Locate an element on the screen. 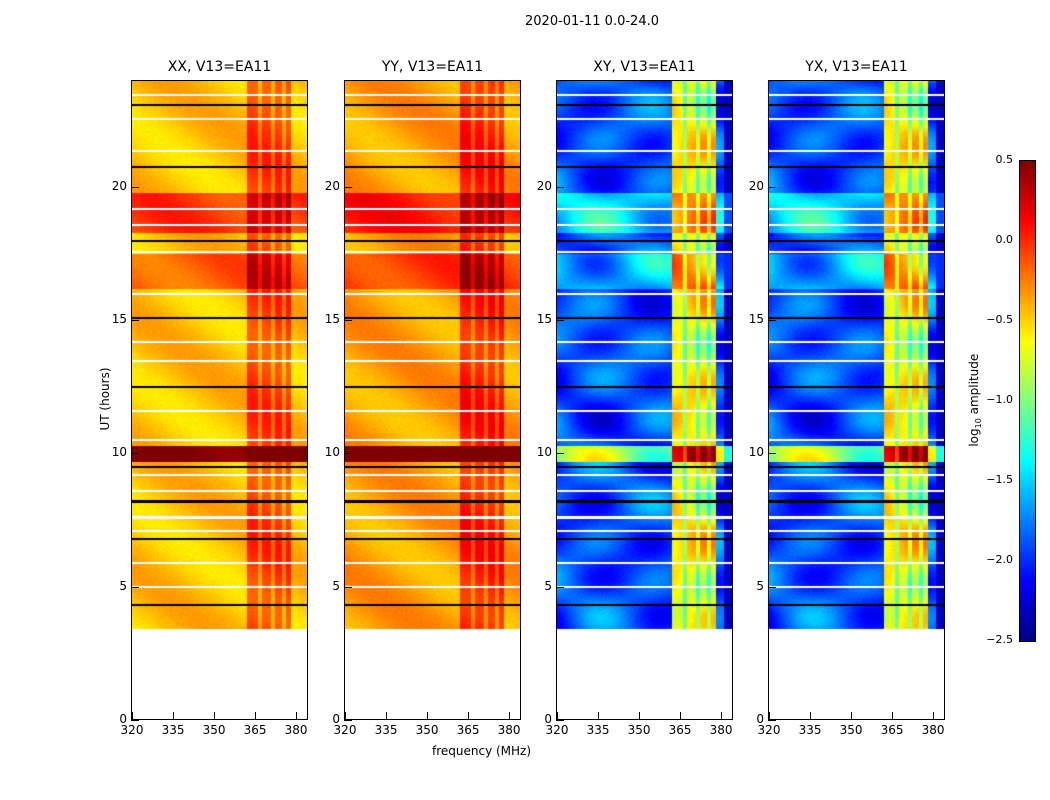 This screenshot has height=800, width=1050. colorbar-tick-label: 0.0 is located at coordinates (1004, 239).